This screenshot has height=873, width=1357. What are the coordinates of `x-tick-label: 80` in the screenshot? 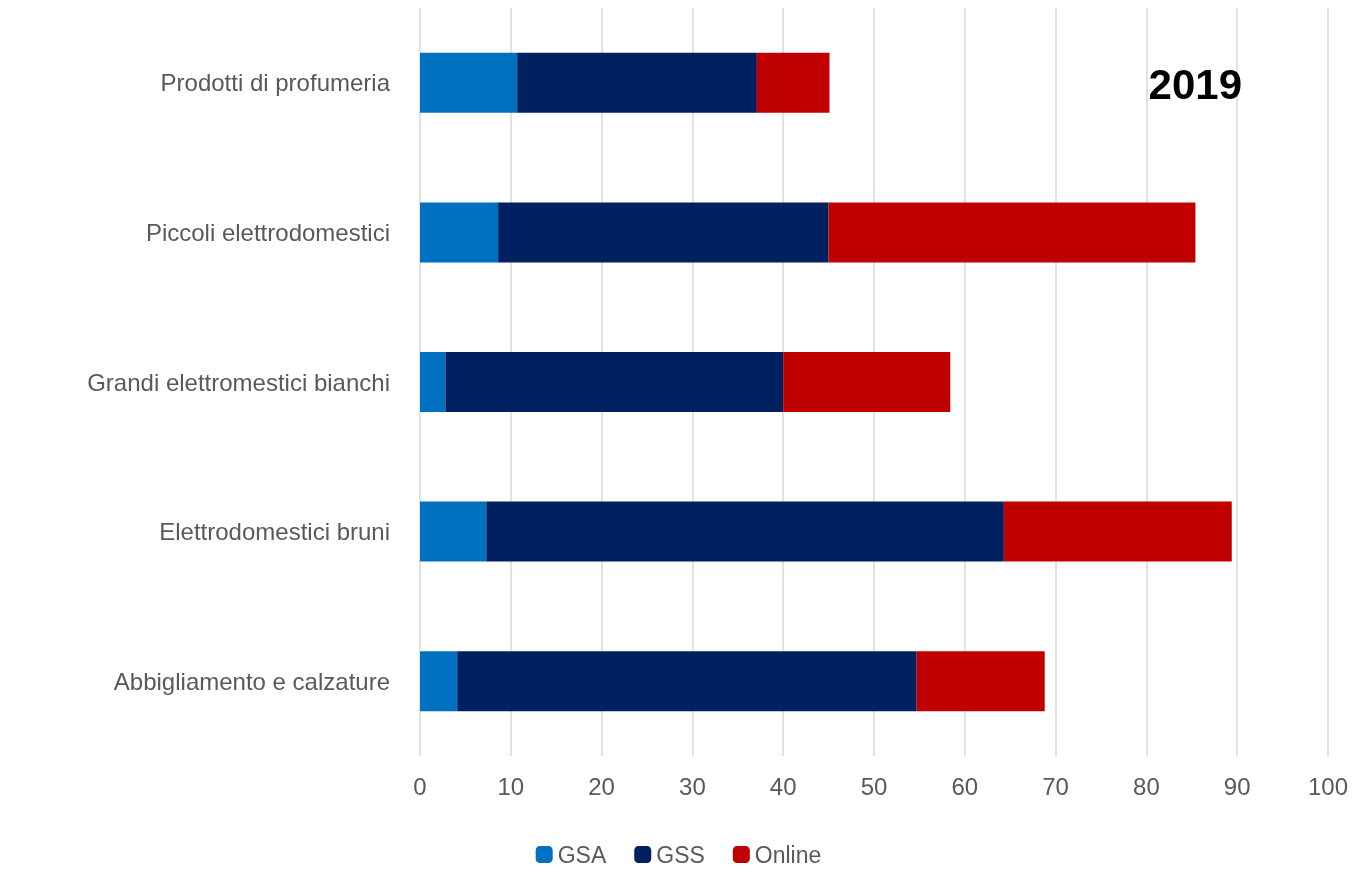 It's located at (1146, 786).